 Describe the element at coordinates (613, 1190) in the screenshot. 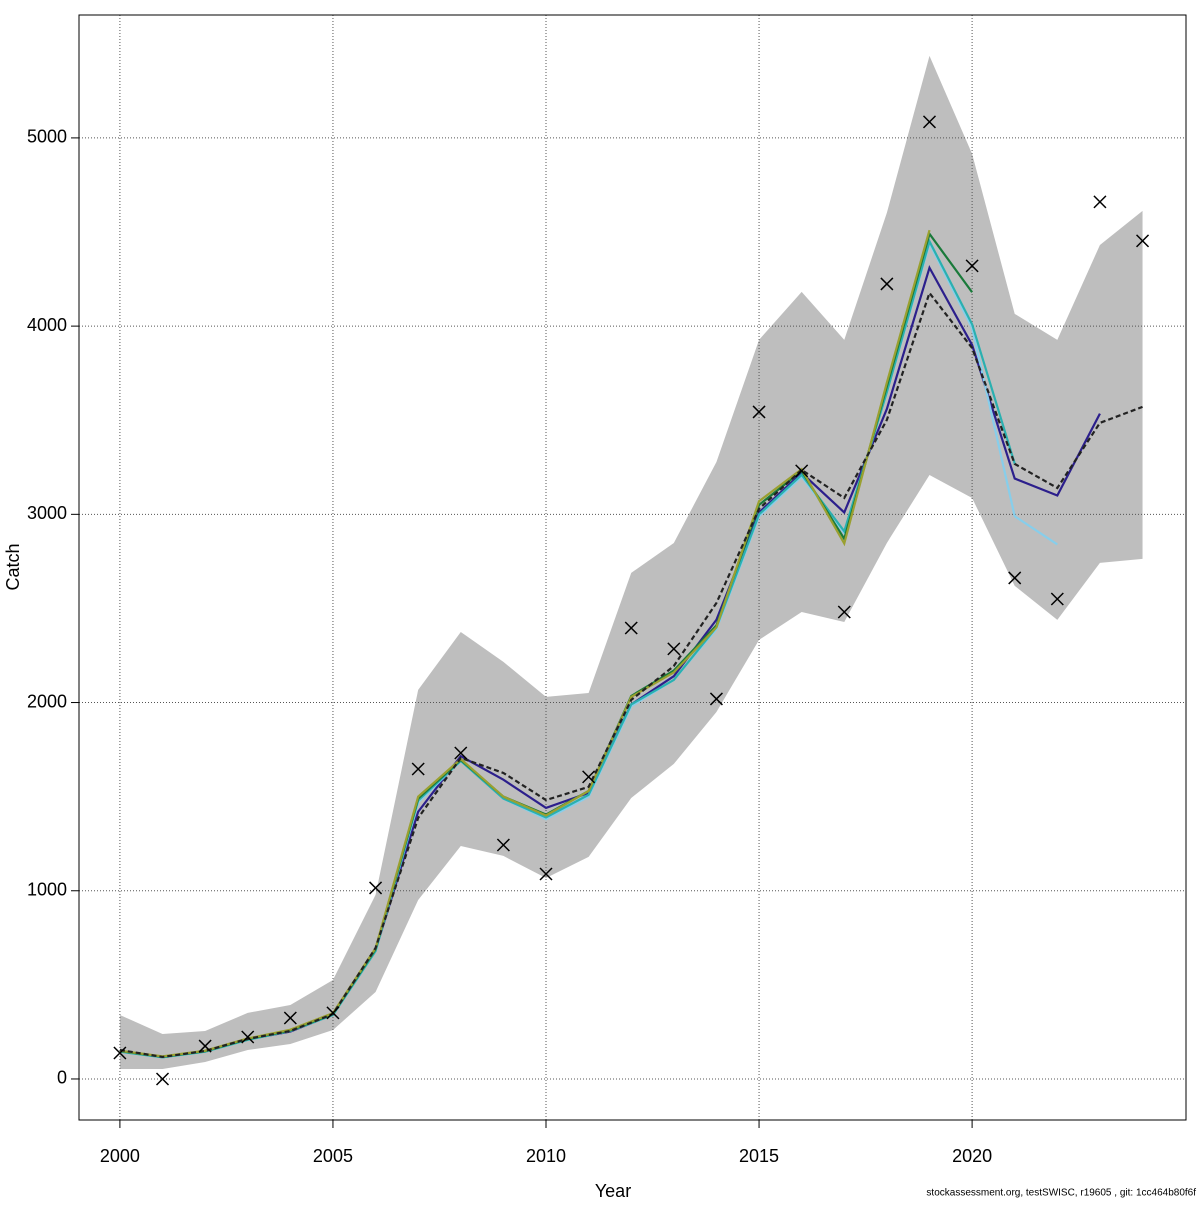

I see `x-axis-label: Year` at that location.